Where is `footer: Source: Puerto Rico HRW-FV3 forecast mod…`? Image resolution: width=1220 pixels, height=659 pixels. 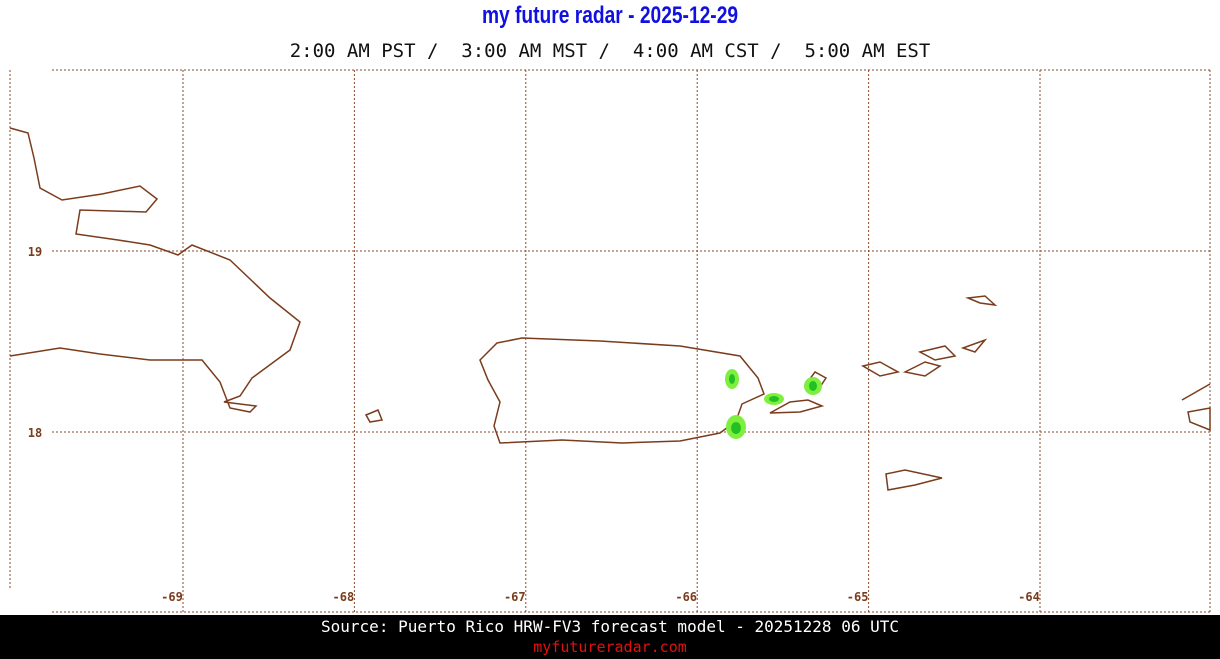 footer: Source: Puerto Rico HRW-FV3 forecast mod… is located at coordinates (610, 637).